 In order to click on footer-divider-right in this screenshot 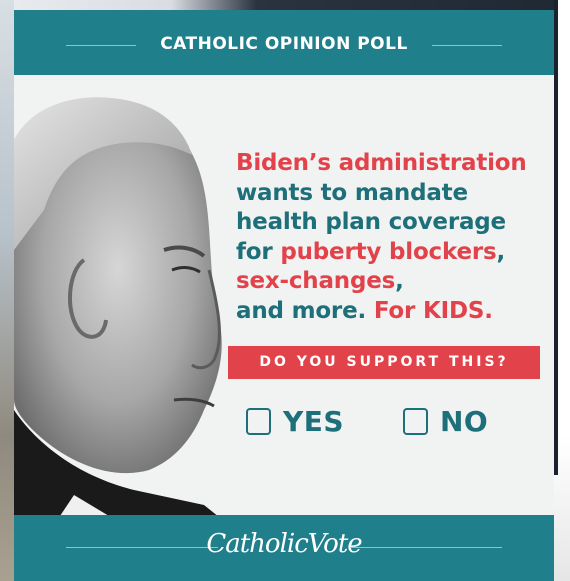, I will do `click(426, 547)`.